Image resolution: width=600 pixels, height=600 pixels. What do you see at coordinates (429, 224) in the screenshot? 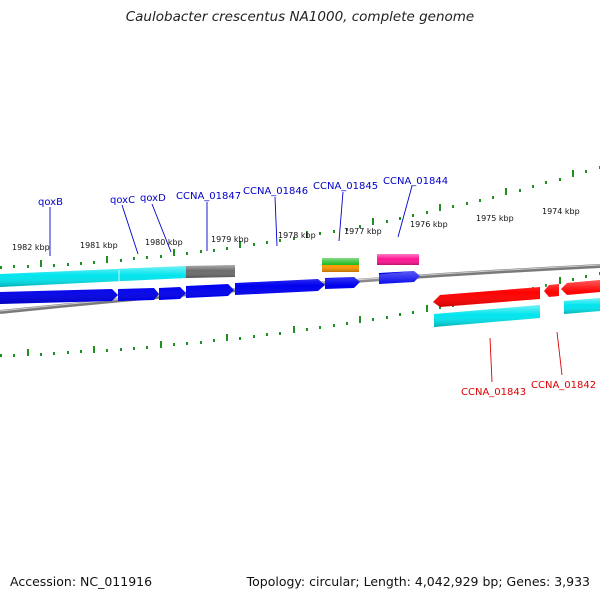
I see `scale-label-1976: 1976 kbp` at bounding box center [429, 224].